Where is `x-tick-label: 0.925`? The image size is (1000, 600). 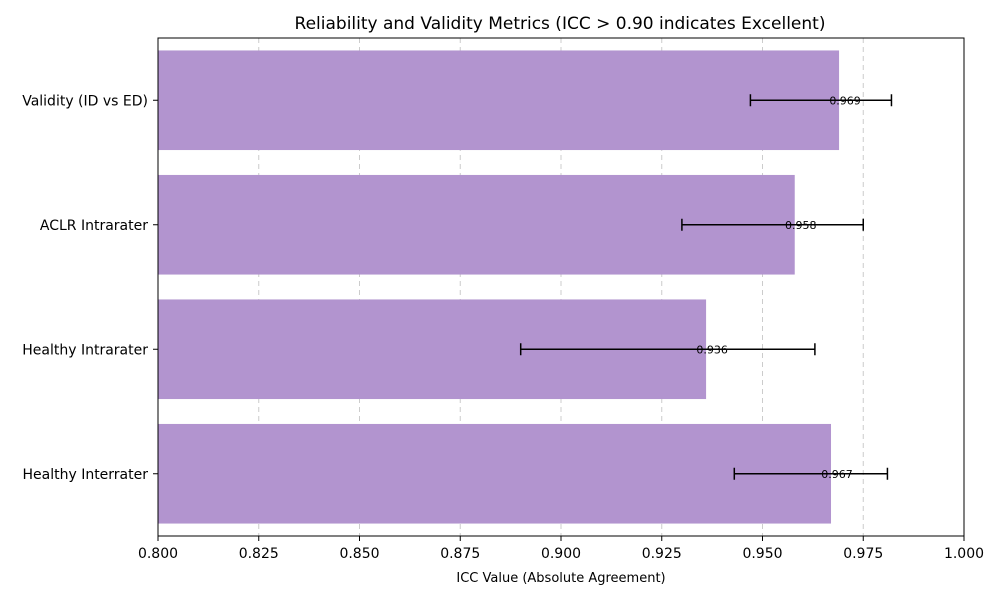 x-tick-label: 0.925 is located at coordinates (662, 554).